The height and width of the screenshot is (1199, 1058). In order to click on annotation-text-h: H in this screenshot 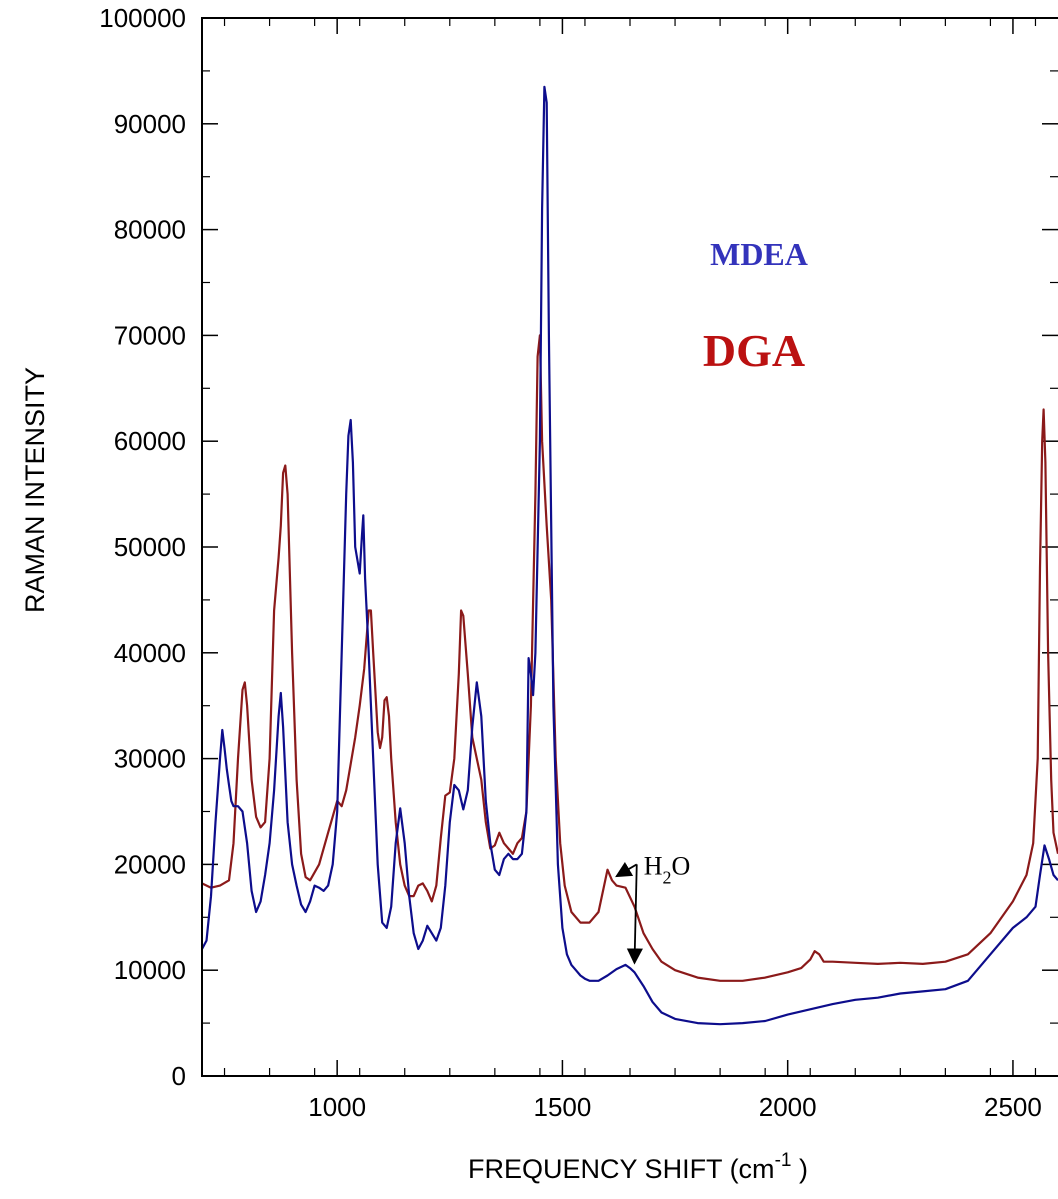, I will do `click(653, 865)`.